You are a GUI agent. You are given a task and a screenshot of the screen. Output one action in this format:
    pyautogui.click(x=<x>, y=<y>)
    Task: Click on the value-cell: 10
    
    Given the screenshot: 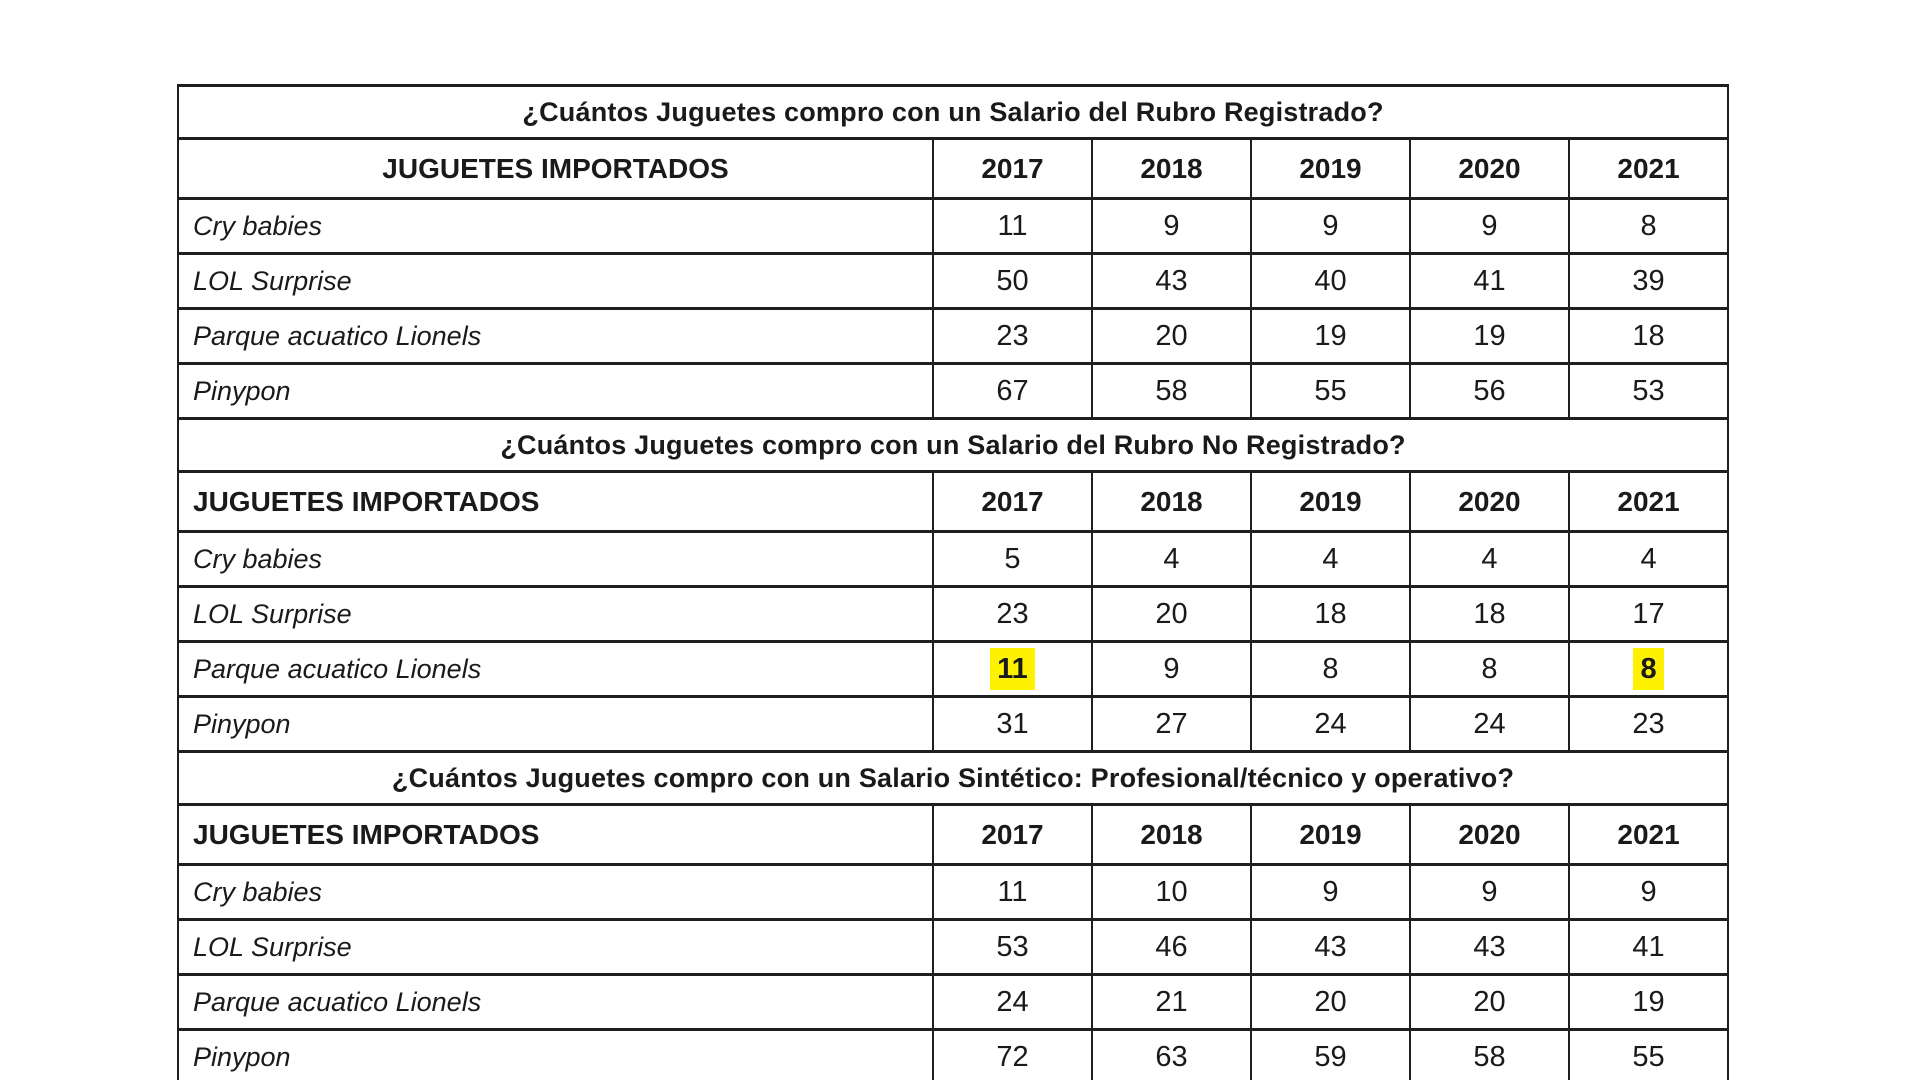 What is the action you would take?
    pyautogui.click(x=1171, y=892)
    